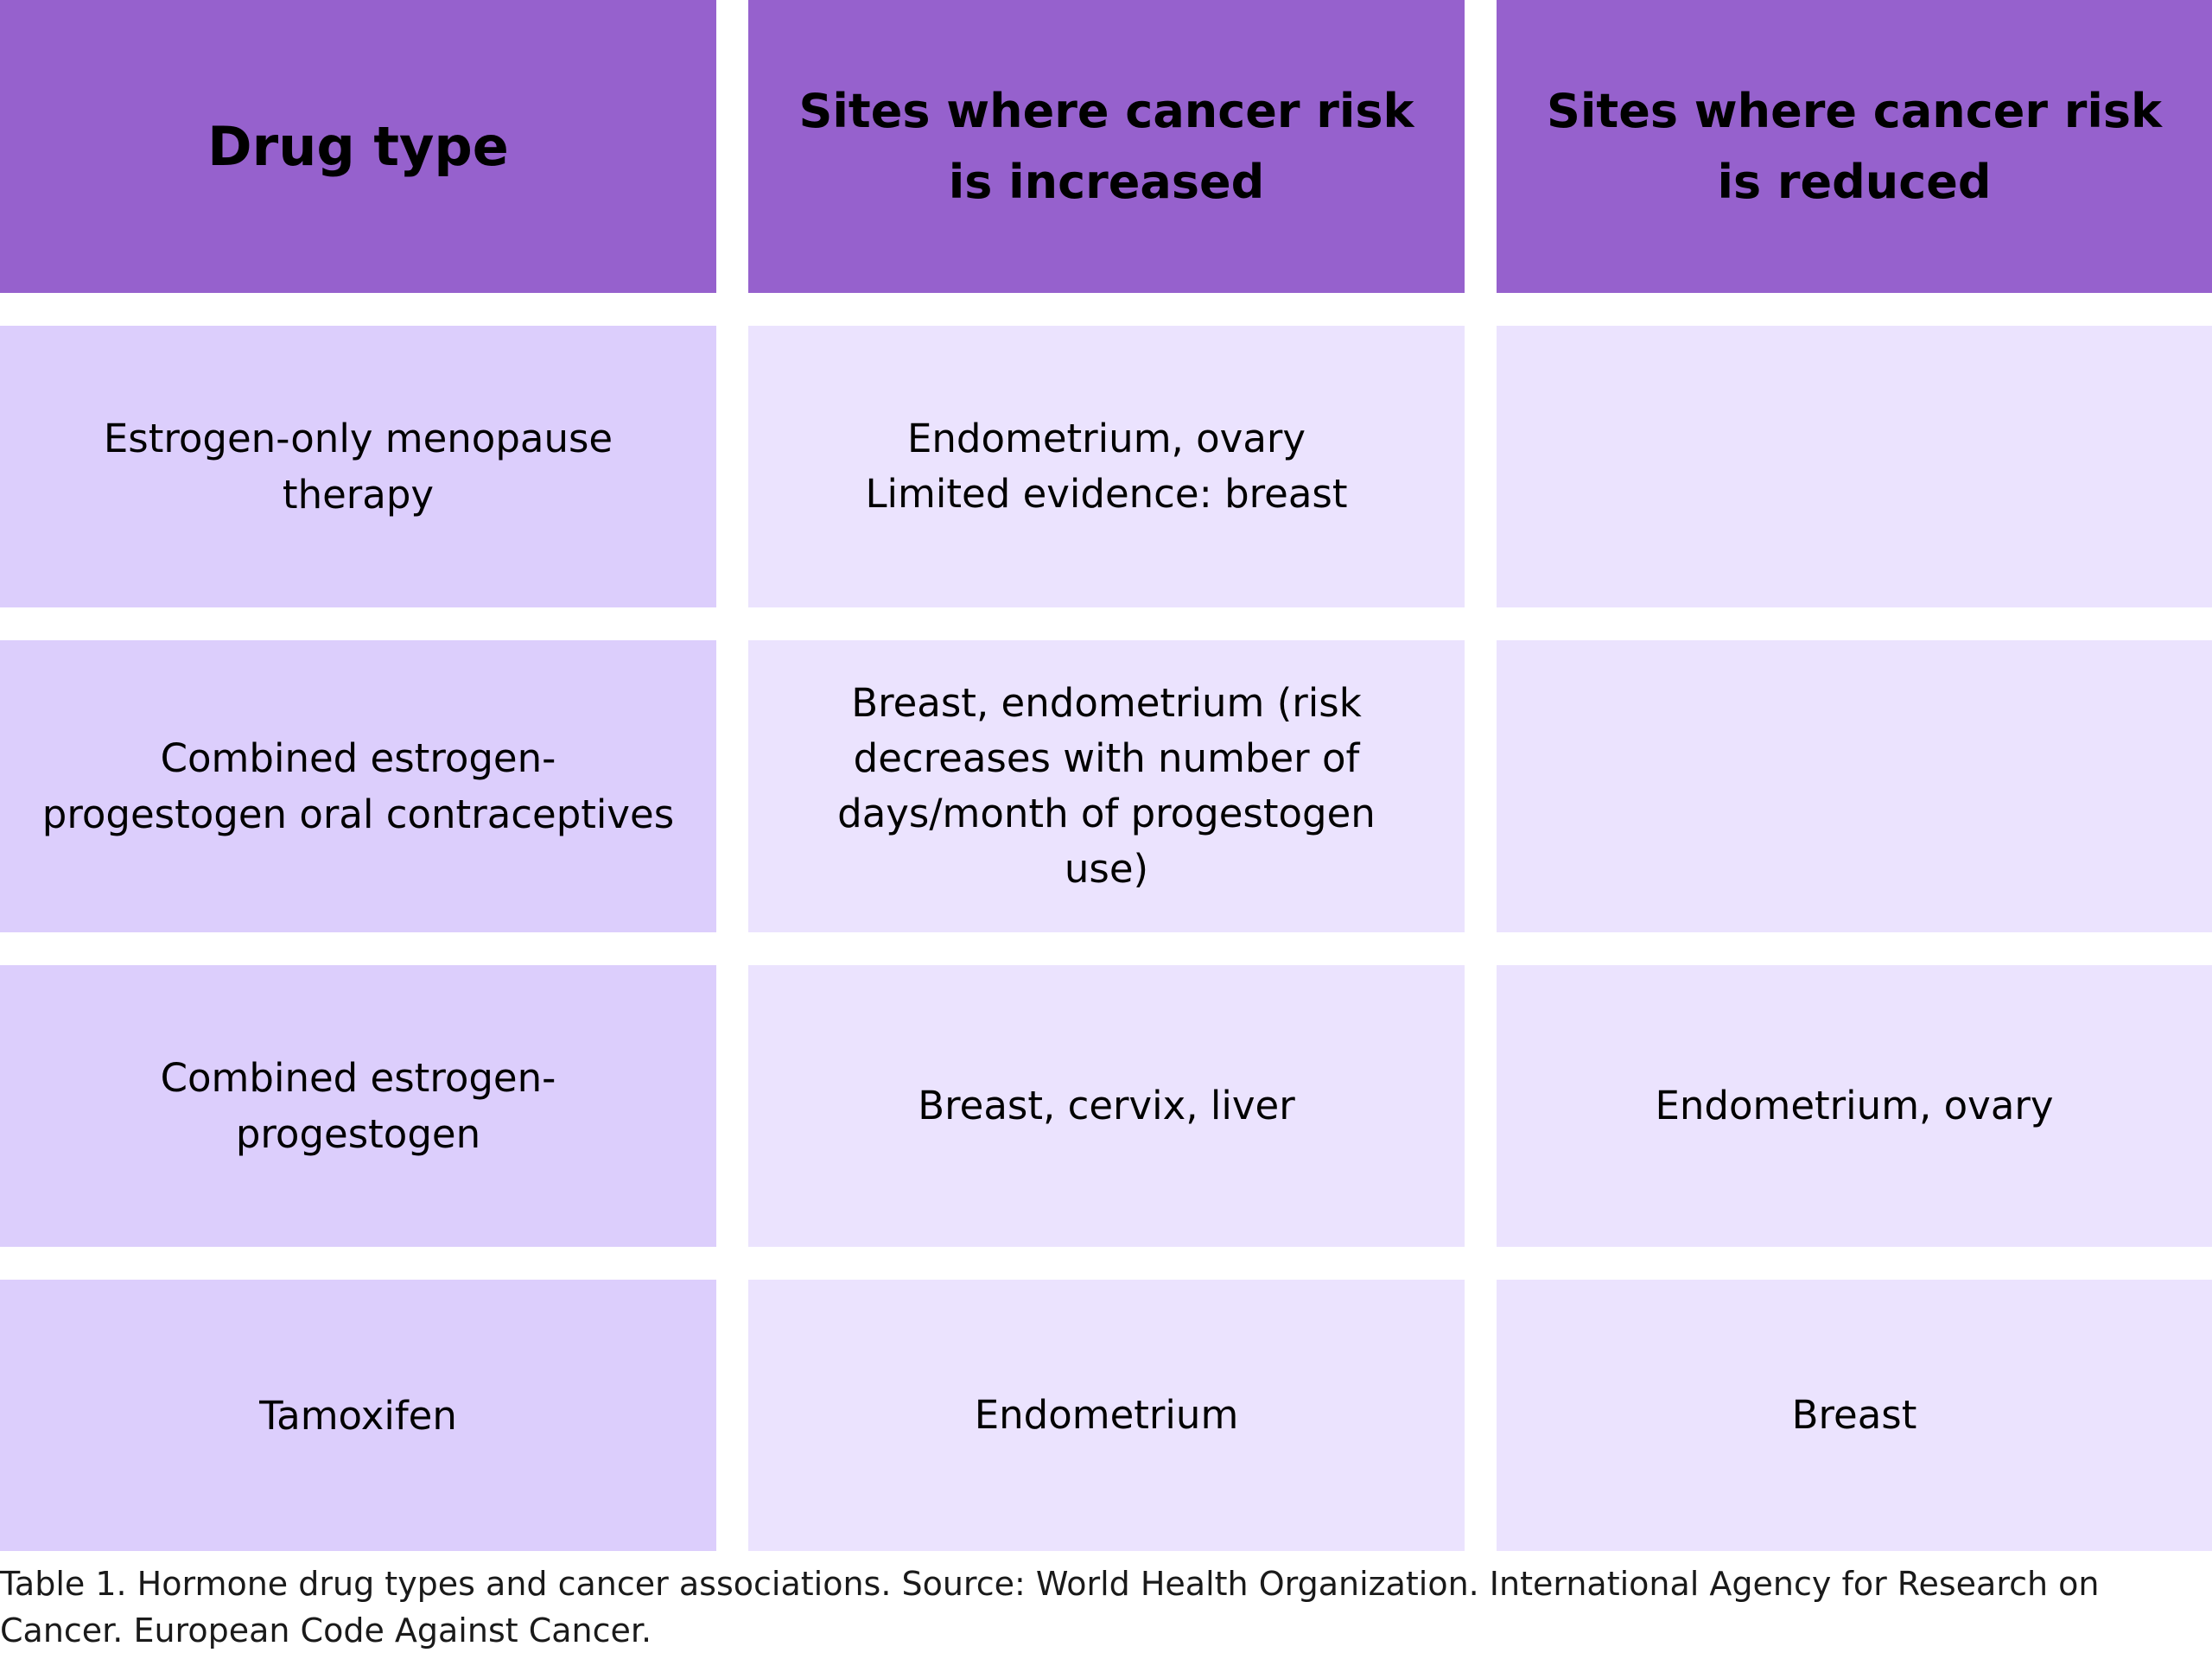 This screenshot has width=2212, height=1659. I want to click on cell-text: Combined estrogen- progestogen, so click(358, 1106).